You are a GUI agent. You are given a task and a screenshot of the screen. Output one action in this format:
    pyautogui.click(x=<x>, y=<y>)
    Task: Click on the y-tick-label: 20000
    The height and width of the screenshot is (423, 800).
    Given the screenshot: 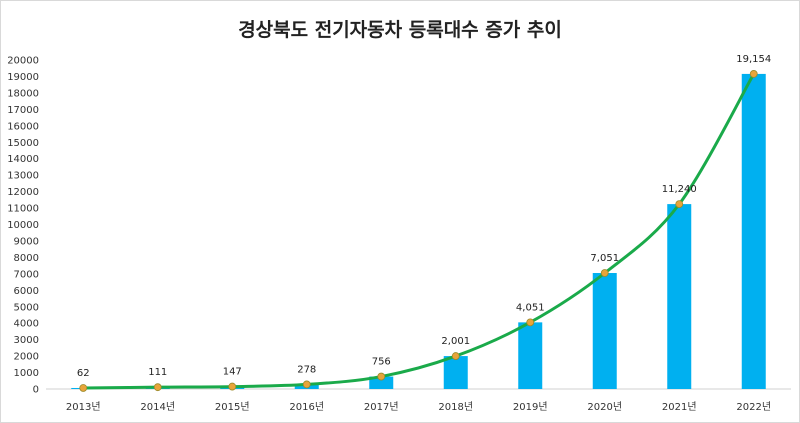 What is the action you would take?
    pyautogui.click(x=23, y=61)
    